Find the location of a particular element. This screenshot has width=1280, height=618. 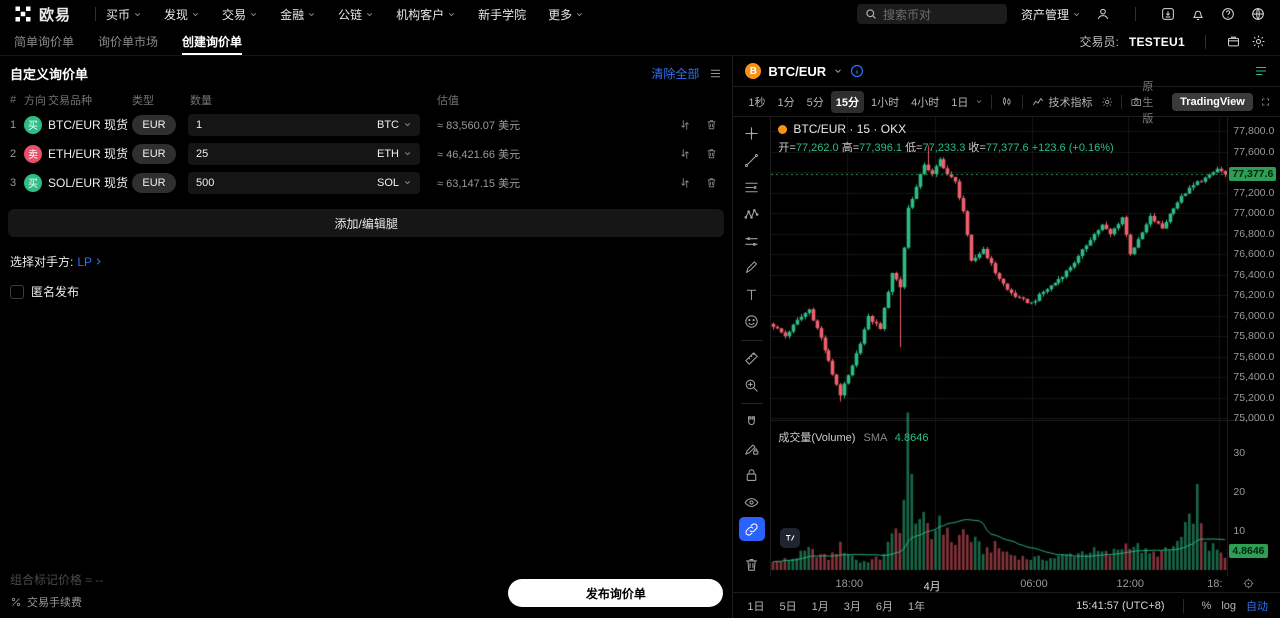

range-3: 1月 is located at coordinates (820, 606).